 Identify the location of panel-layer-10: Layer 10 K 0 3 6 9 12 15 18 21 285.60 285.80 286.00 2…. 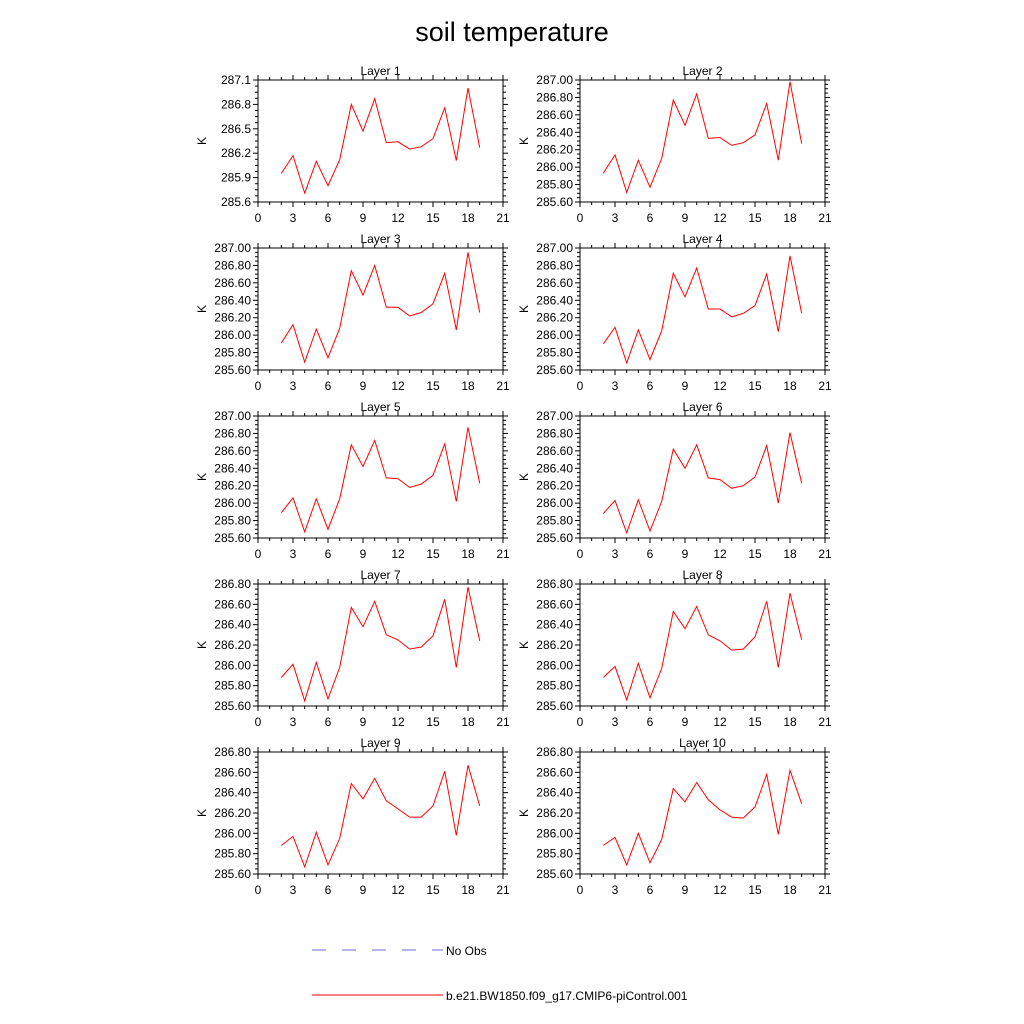
(674, 816).